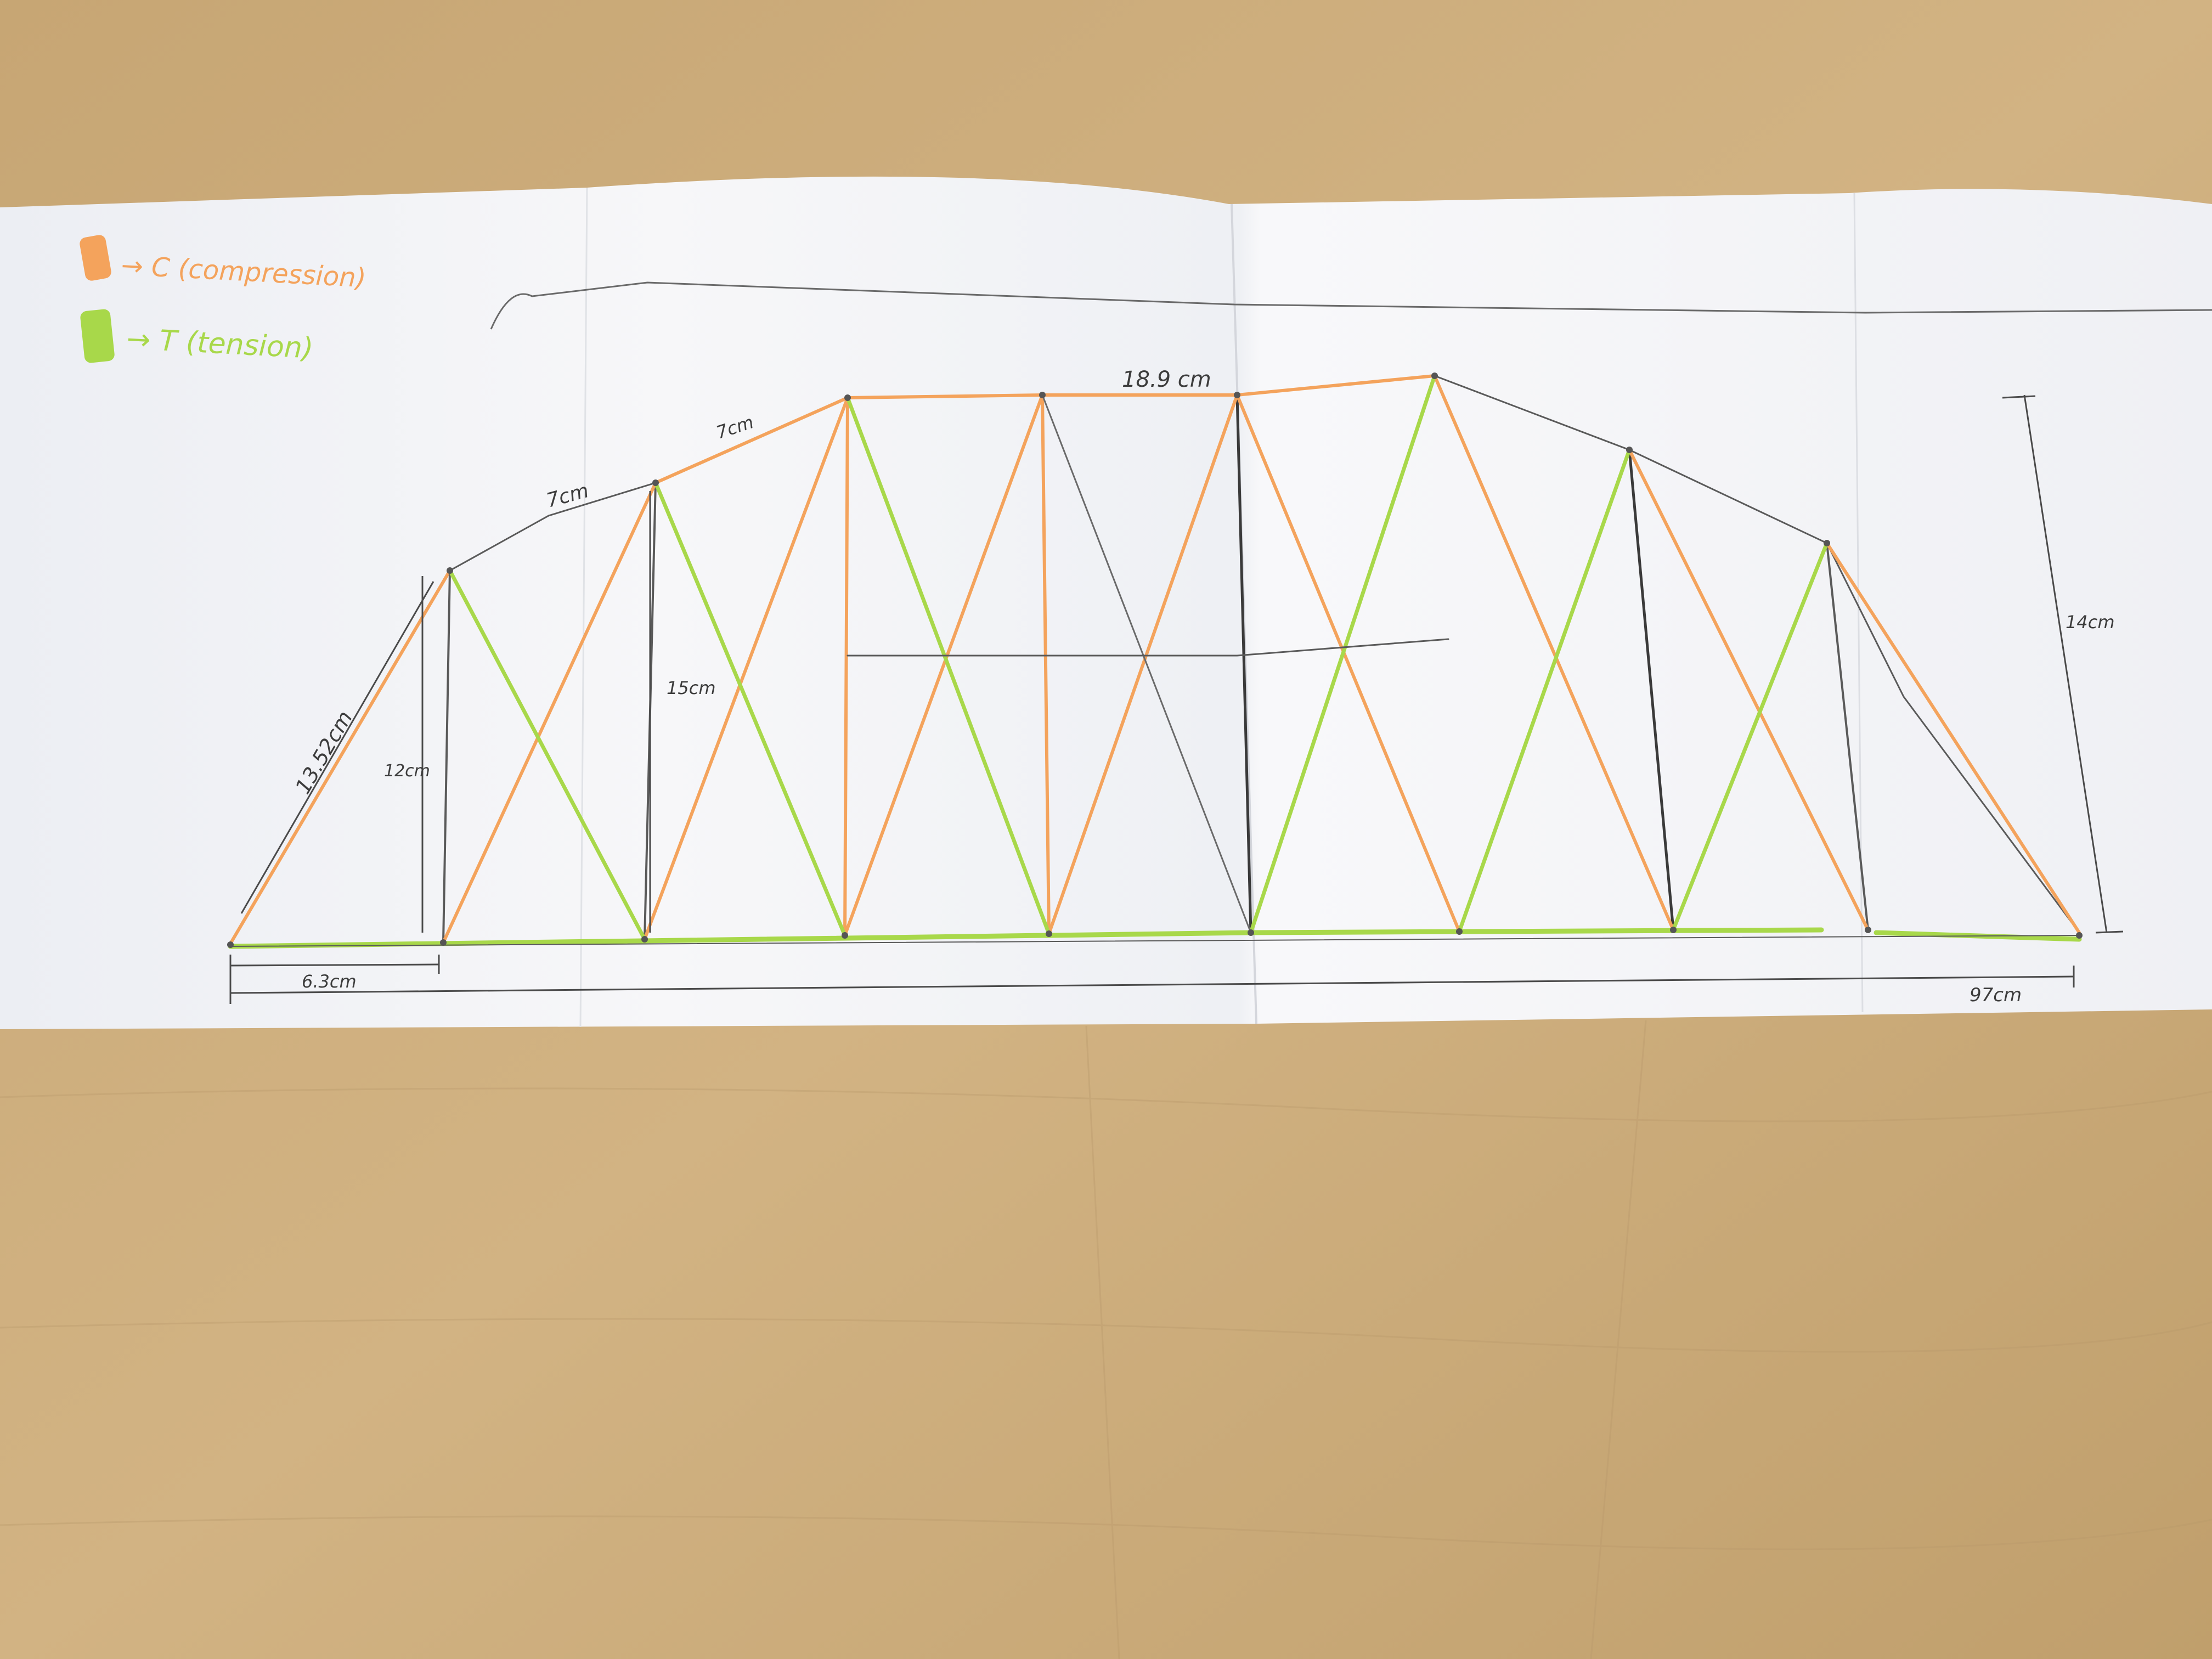 Image resolution: width=2212 pixels, height=1659 pixels. I want to click on tension-swatch, so click(97, 336).